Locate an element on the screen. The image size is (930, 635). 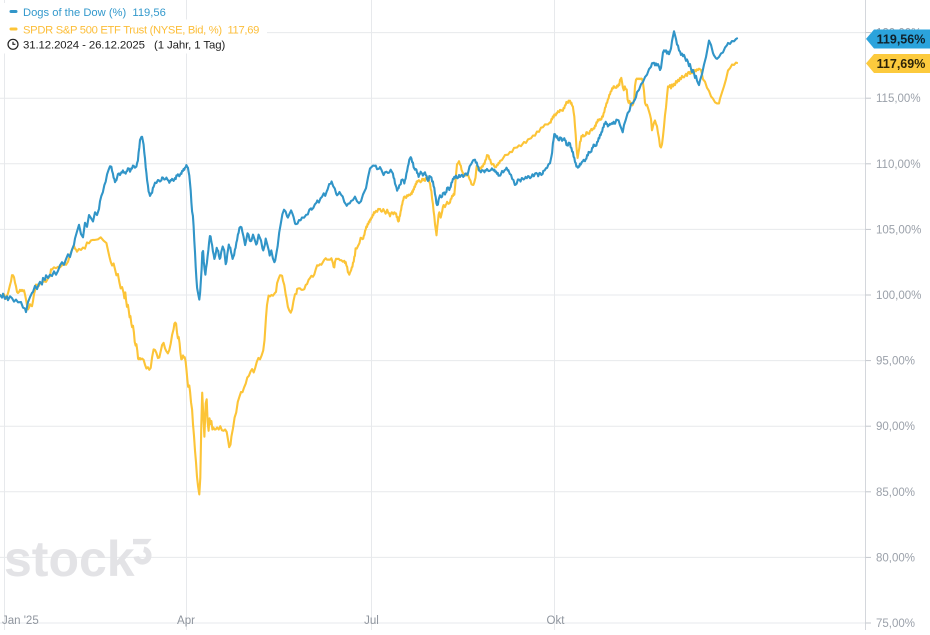
svg-text: Jul is located at coordinates (371, 621).